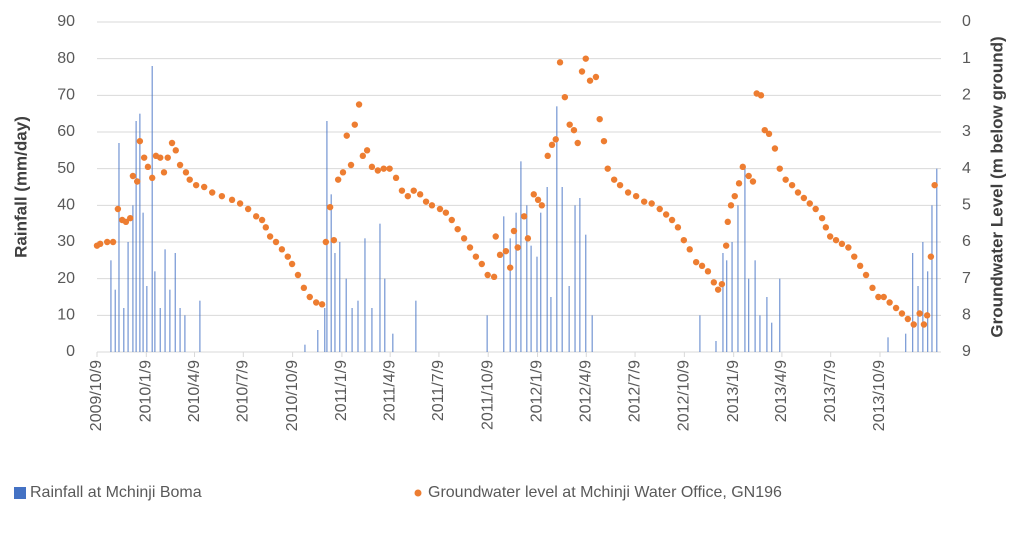 This screenshot has width=1015, height=535. I want to click on x-tick-label: 2013/10/9, so click(879, 395).